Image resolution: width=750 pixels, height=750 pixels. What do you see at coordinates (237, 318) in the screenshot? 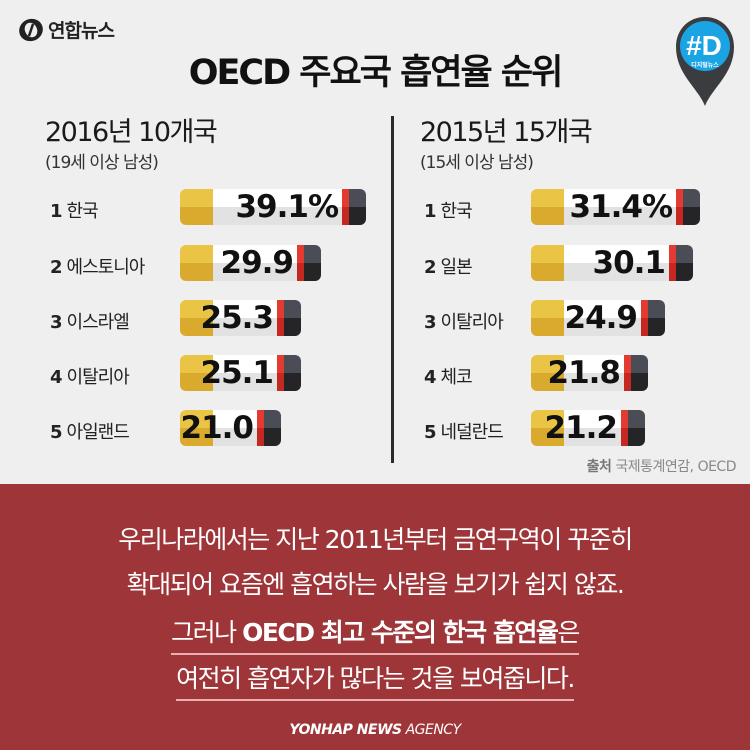
I see `bar-value: 25.3` at bounding box center [237, 318].